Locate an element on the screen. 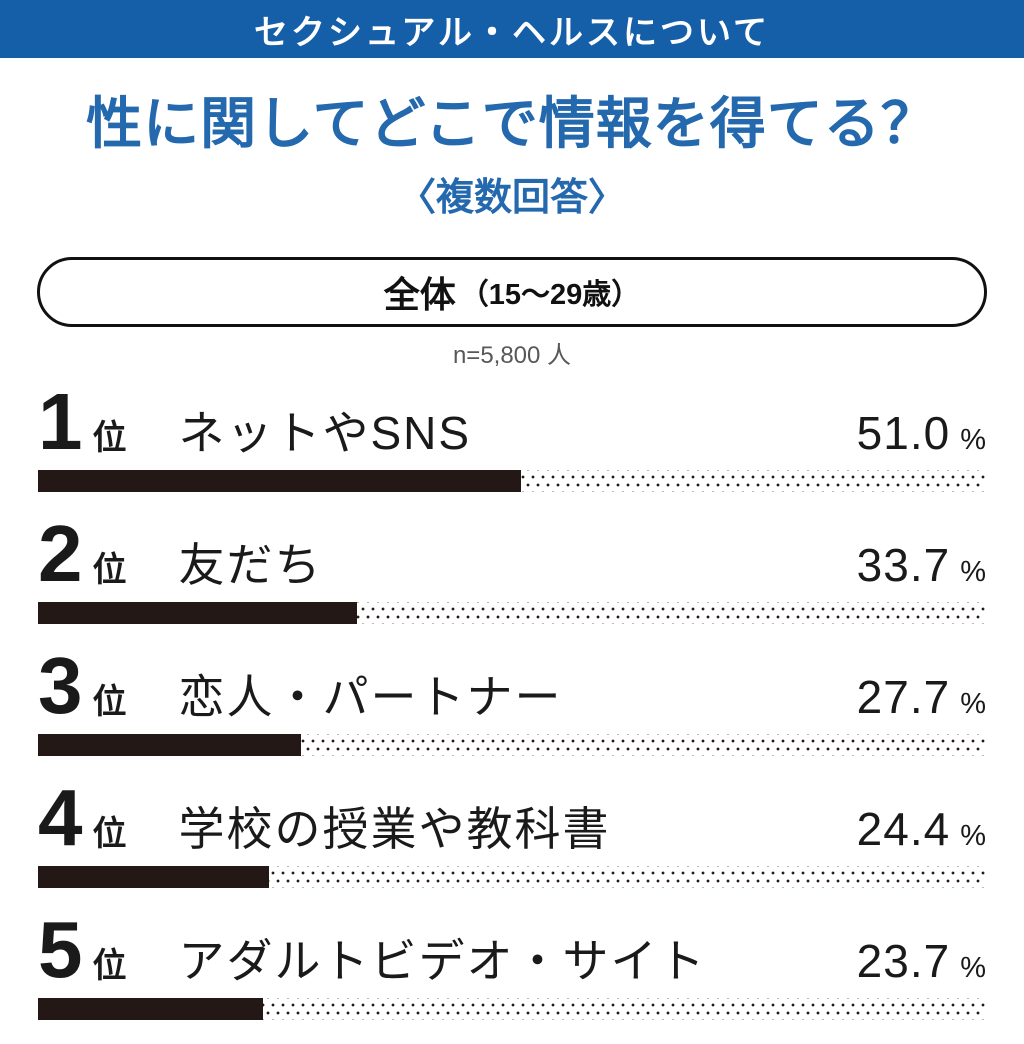  group-pill: 全体 （15〜29歳） is located at coordinates (512, 292).